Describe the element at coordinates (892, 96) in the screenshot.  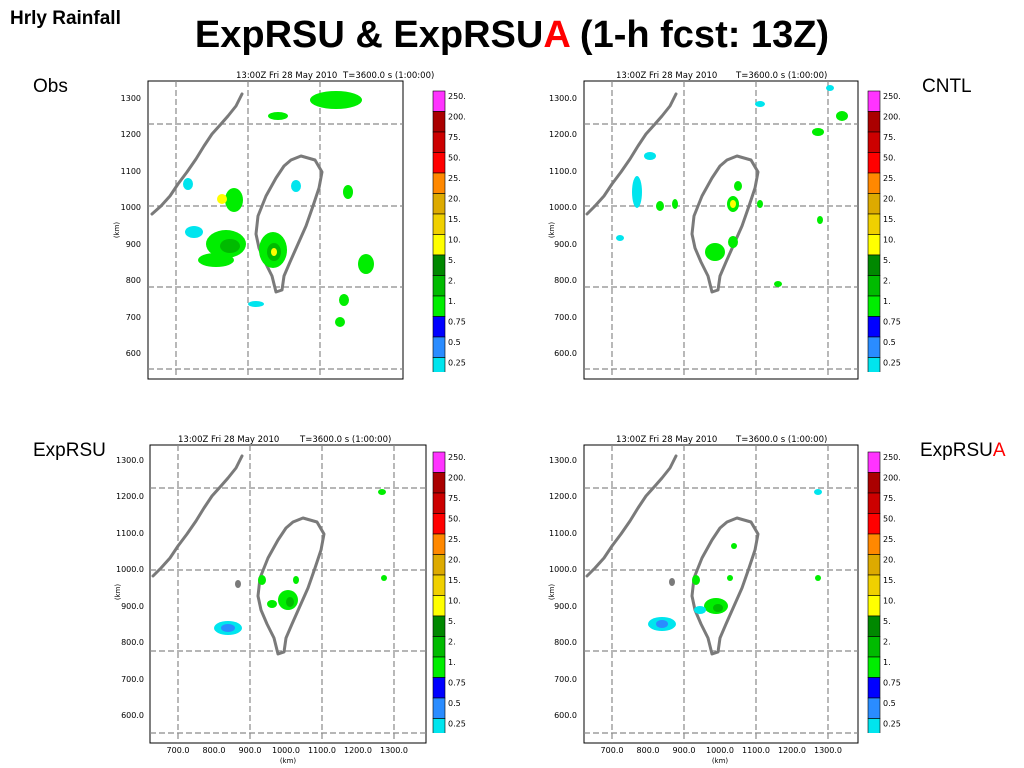
I see `colorbar-label: 250.` at that location.